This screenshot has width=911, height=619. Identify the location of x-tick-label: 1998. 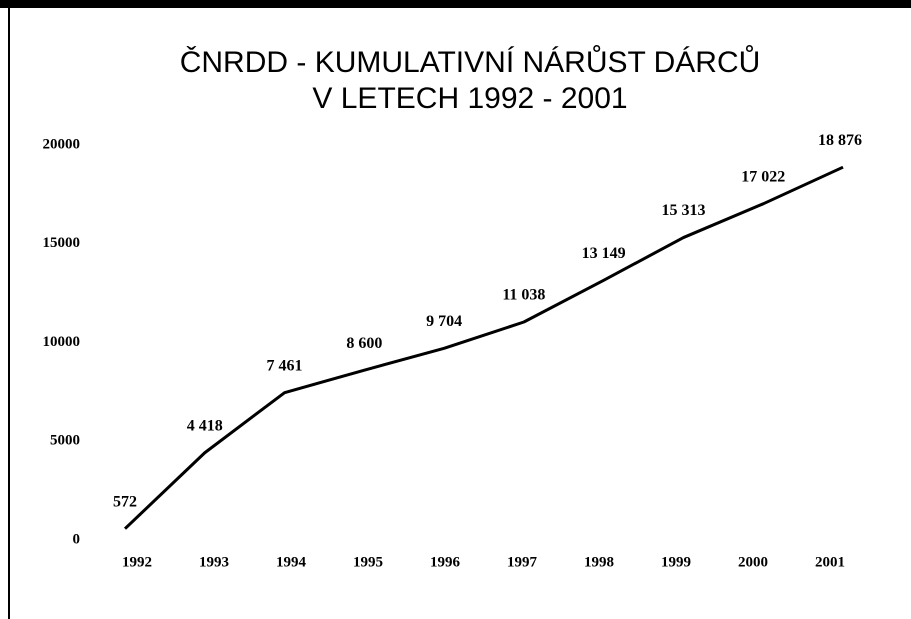
(599, 562).